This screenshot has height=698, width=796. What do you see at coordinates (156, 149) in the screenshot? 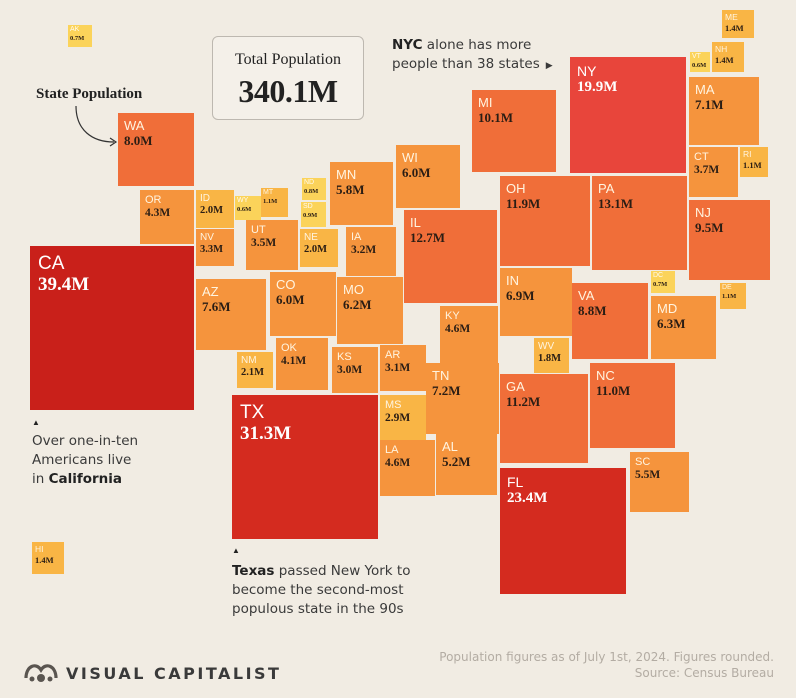
I see `state-tile-wa: WA 8.0M` at bounding box center [156, 149].